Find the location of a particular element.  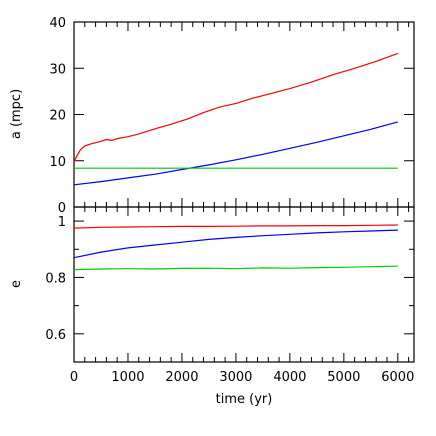

bottom-red-series-line is located at coordinates (235, 226).